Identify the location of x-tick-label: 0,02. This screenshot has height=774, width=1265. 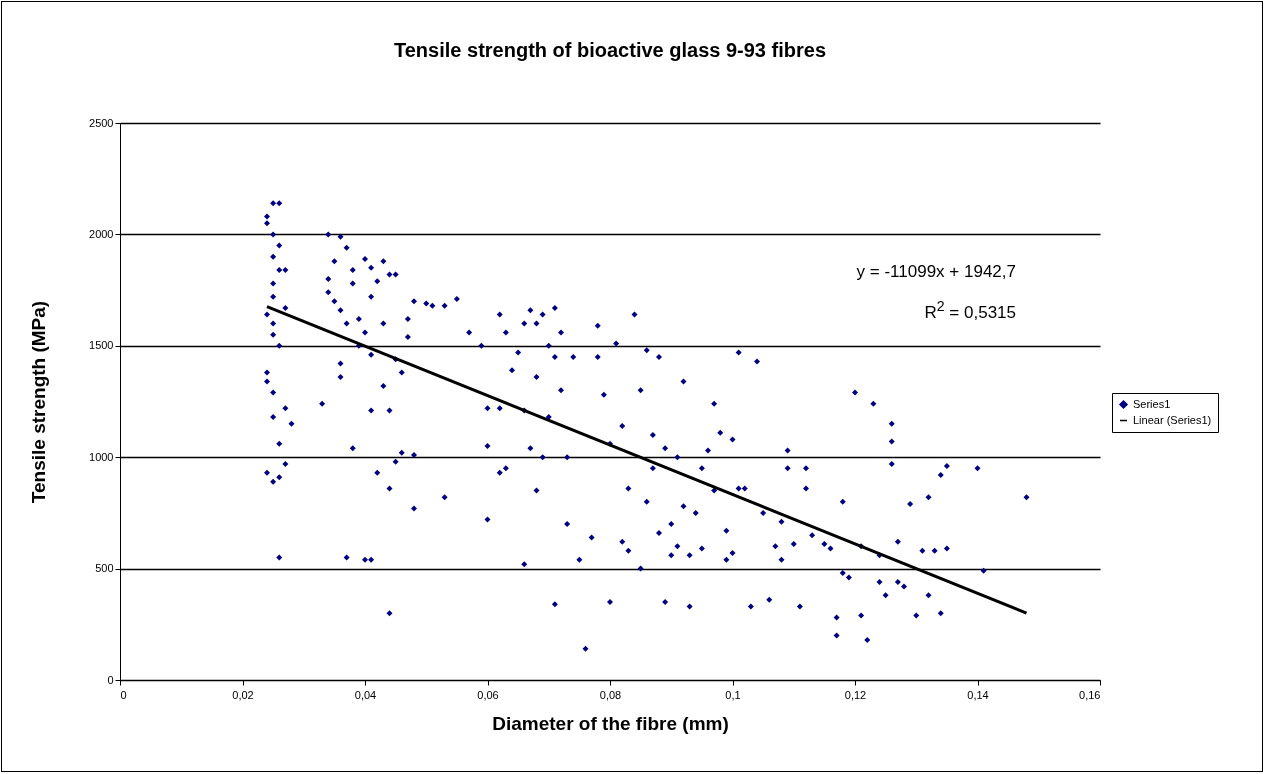
(243, 694).